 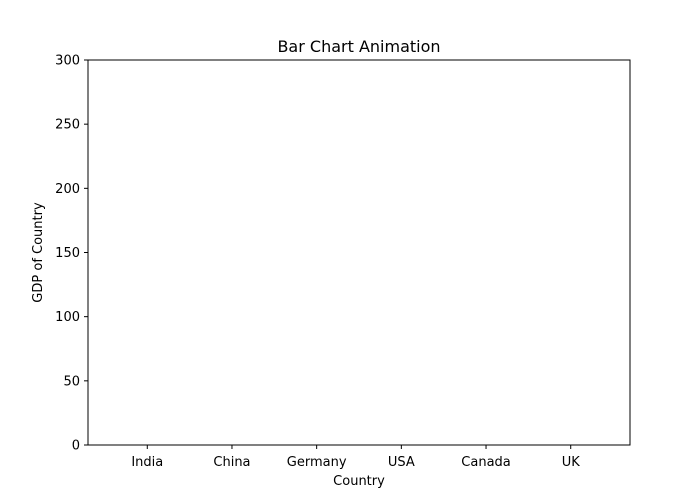 I want to click on y-axis: 0 50 100 150 200 250 300, so click(x=71, y=254).